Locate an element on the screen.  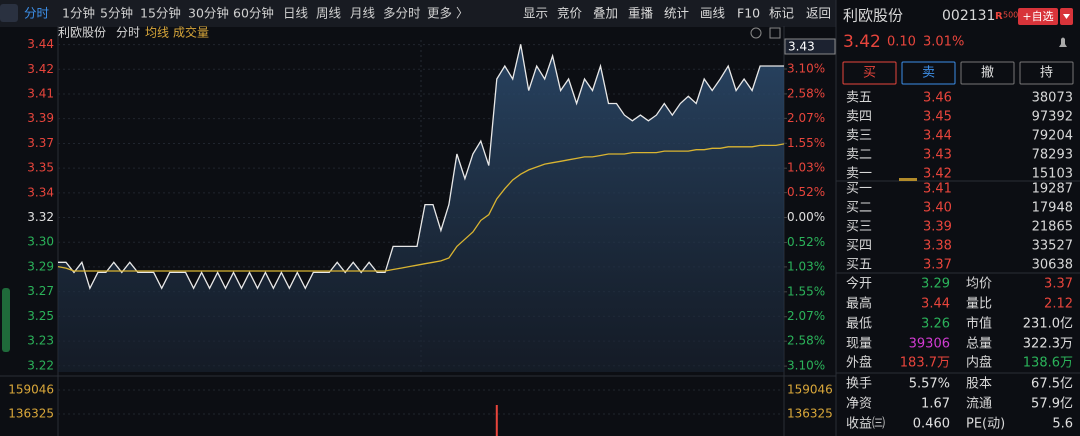
last-price: 3.42 is located at coordinates (862, 42).